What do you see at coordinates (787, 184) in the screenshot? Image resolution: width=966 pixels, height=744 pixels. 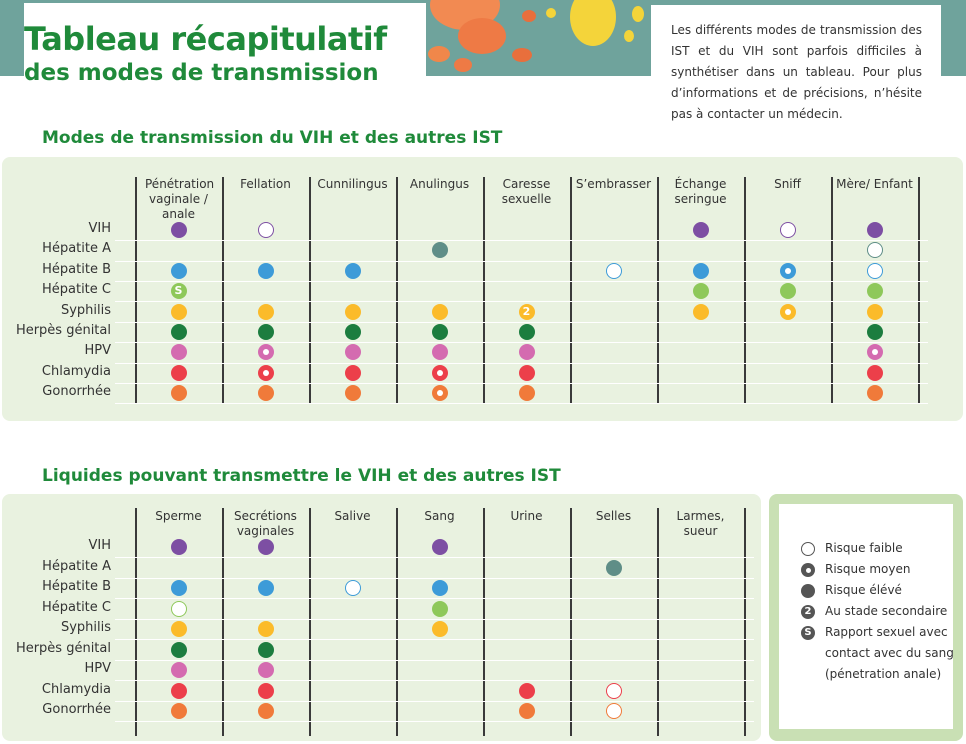 I see `column-header-sniff: Sniff` at bounding box center [787, 184].